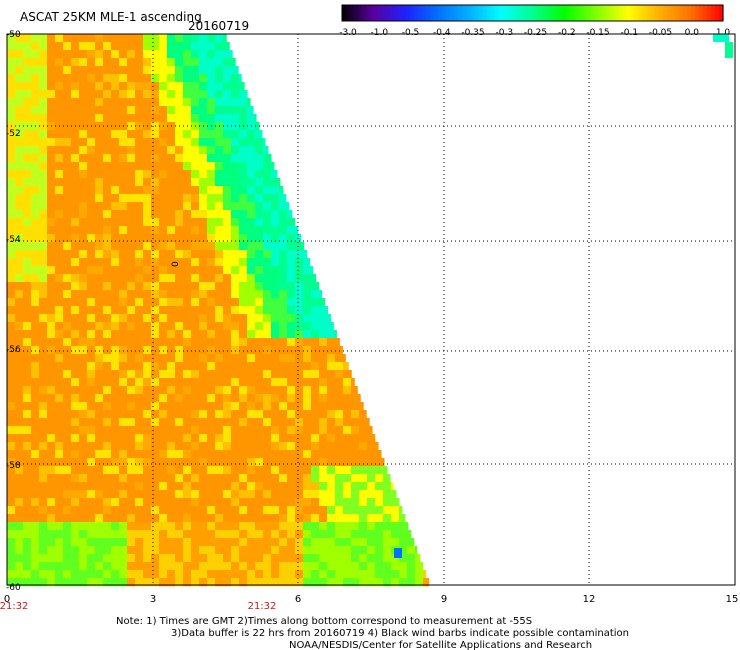 This screenshot has height=650, width=740. What do you see at coordinates (262, 606) in the screenshot?
I see `time-label: 21:32` at bounding box center [262, 606].